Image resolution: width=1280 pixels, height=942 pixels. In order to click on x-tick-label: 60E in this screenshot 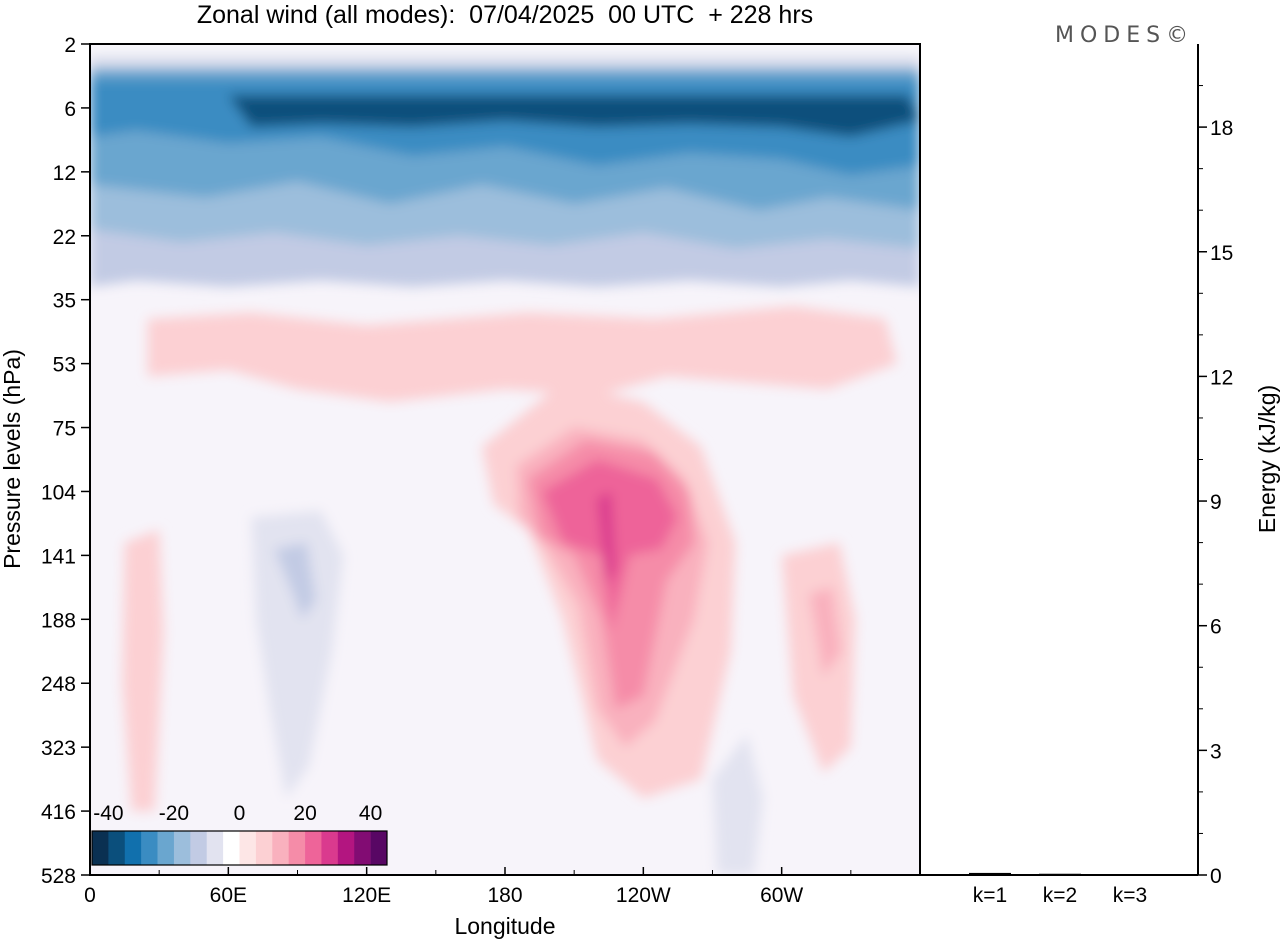, I will do `click(228, 895)`.